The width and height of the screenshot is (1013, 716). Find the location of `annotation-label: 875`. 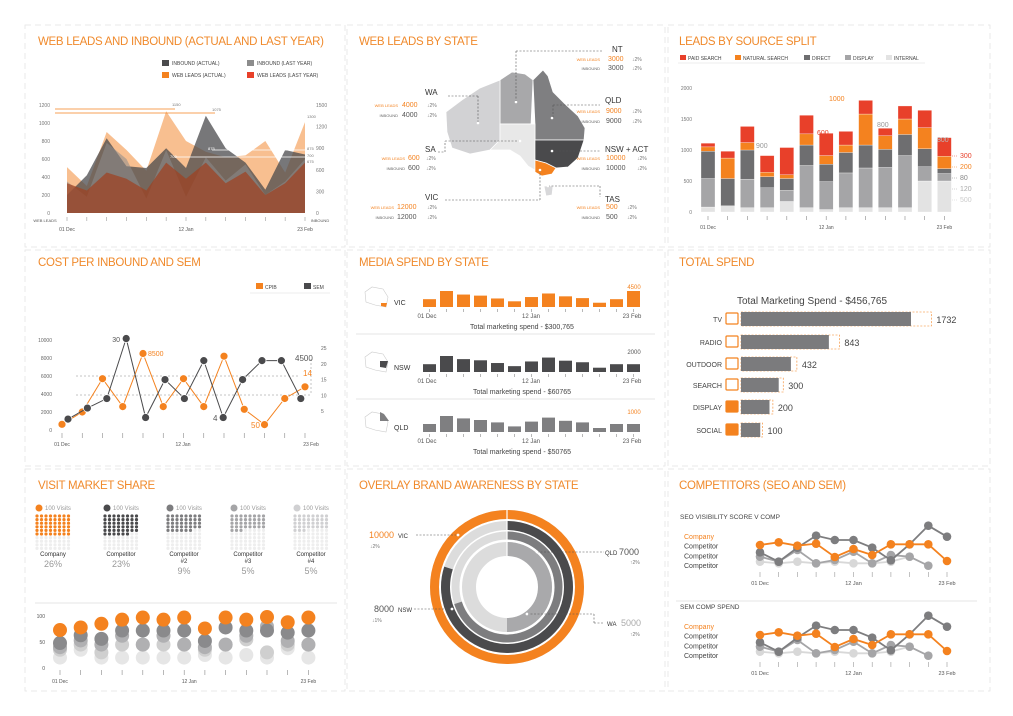

annotation-label: 875 is located at coordinates (310, 148).